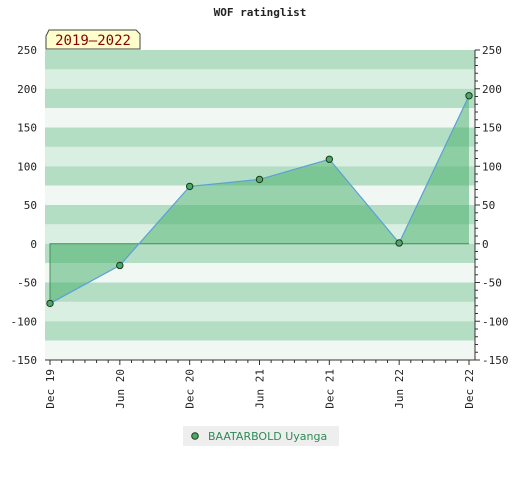 The height and width of the screenshot is (480, 520). I want to click on x-tick-label: Jun 20, so click(120, 389).